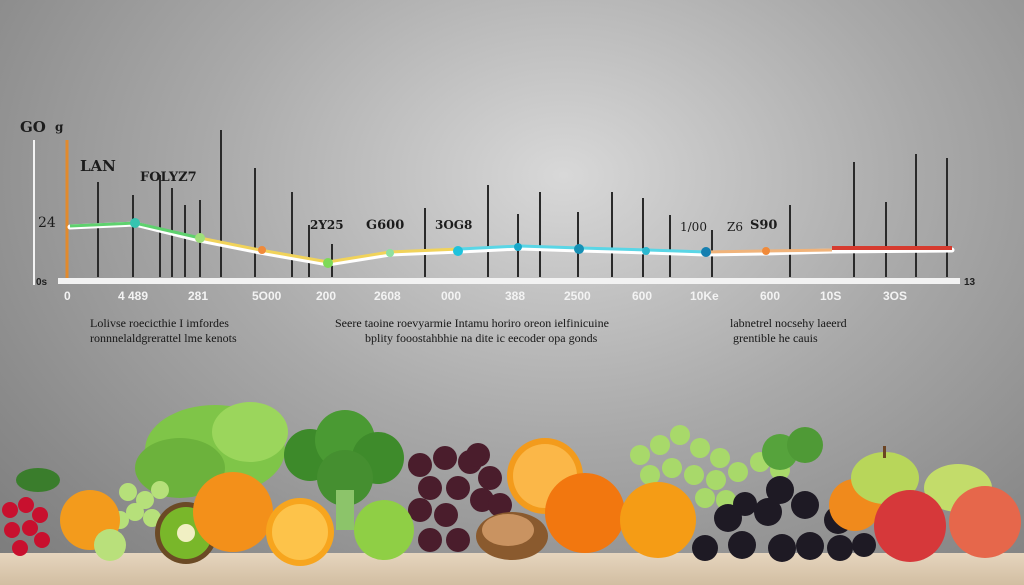 The image size is (1024, 585). Describe the element at coordinates (42, 282) in the screenshot. I see `y-zero-label: 0s` at that location.